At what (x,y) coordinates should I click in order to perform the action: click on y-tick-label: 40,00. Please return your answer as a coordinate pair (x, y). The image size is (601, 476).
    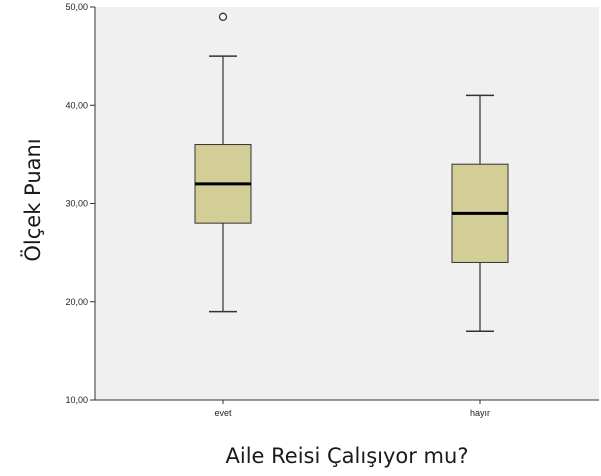
    Looking at the image, I should click on (76, 105).